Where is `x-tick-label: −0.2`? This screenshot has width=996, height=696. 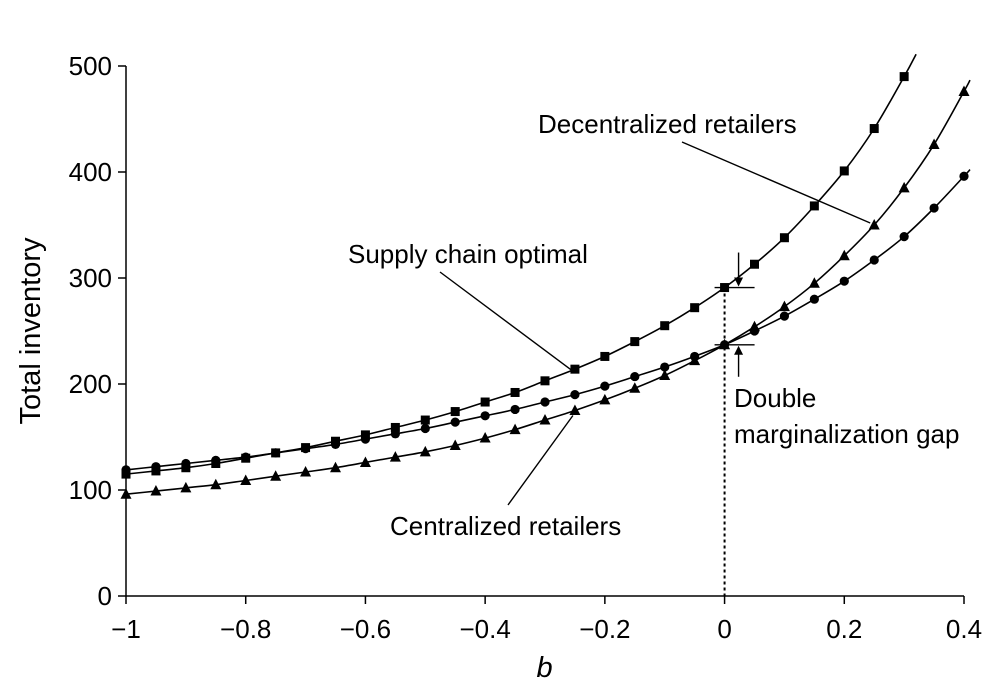
x-tick-label: −0.2 is located at coordinates (604, 629).